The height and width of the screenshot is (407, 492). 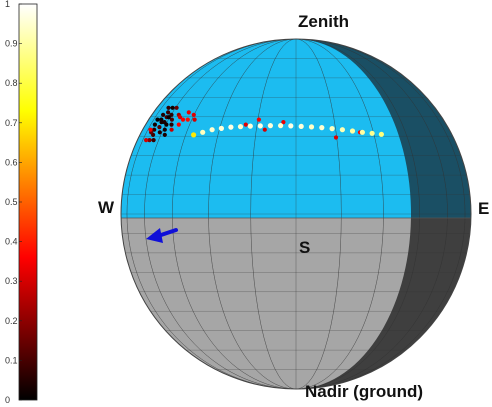 I want to click on colorbar-tick-label: 0.4, so click(x=11, y=242).